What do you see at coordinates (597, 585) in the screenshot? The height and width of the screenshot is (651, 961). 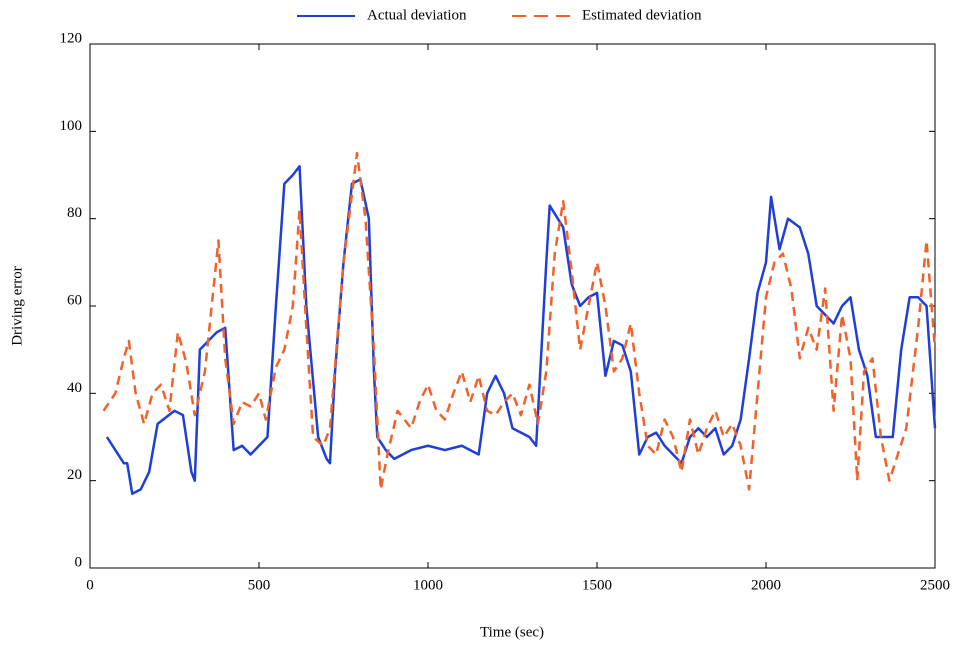 I see `x-tick-label: 1500` at bounding box center [597, 585].